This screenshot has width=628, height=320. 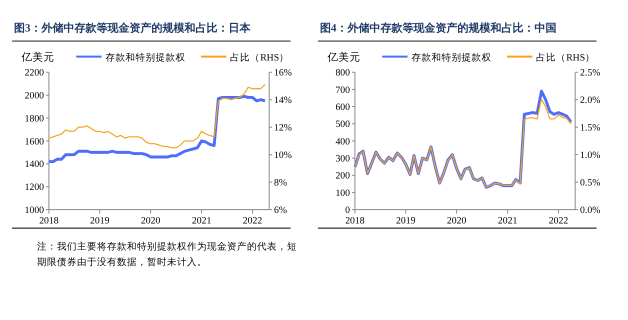 What do you see at coordinates (167, 254) in the screenshot?
I see `text: 注：我们主要将存款和特别提款权作为现金资产的代表，短期限债券由于没有数据，暂时未计入。` at bounding box center [167, 254].